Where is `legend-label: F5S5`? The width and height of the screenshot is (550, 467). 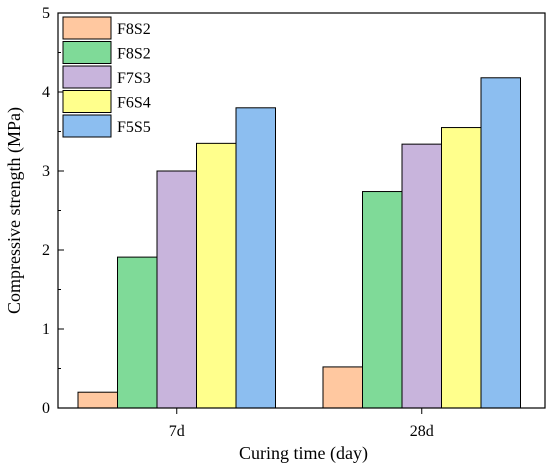
legend-label: F5S5 is located at coordinates (134, 127).